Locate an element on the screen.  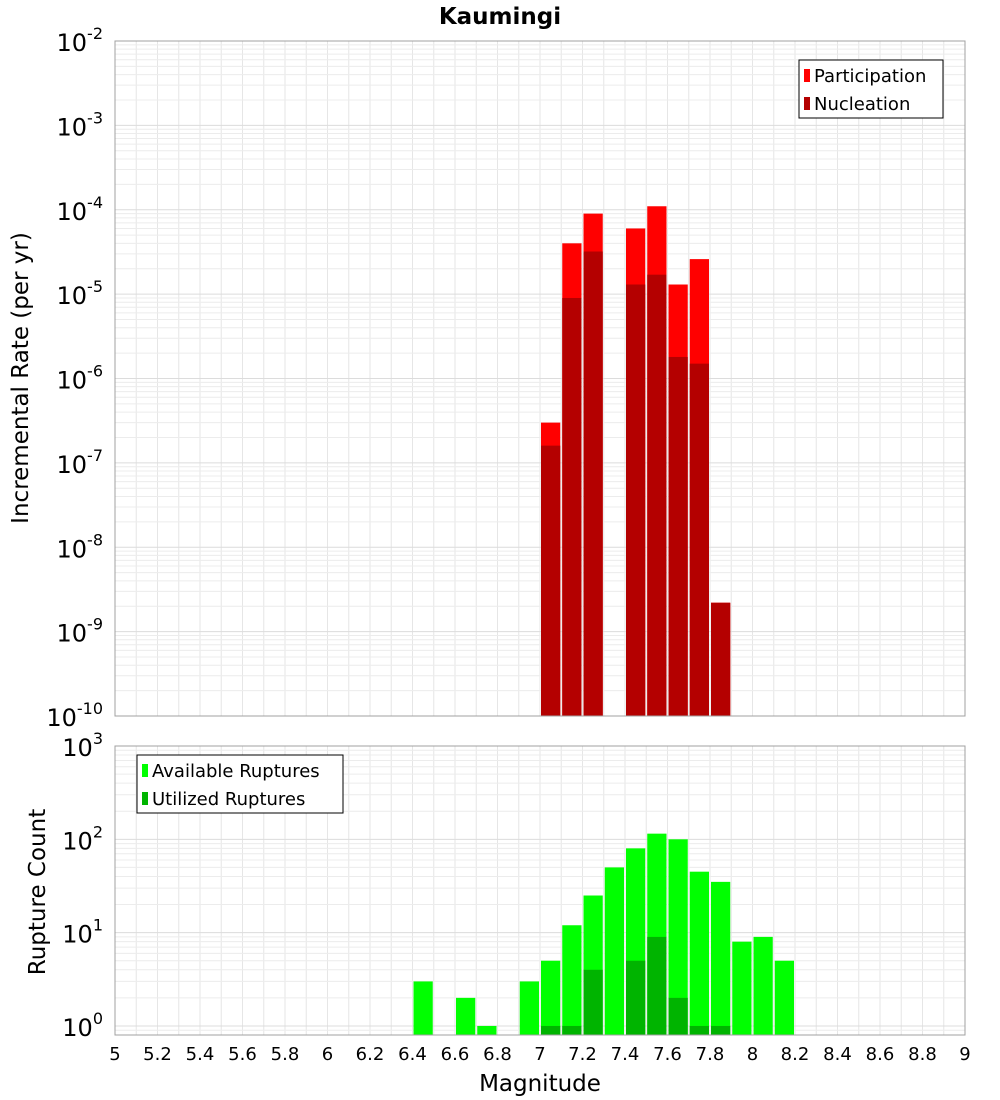
y-tick-exponent: -8 is located at coordinates (95, 539).